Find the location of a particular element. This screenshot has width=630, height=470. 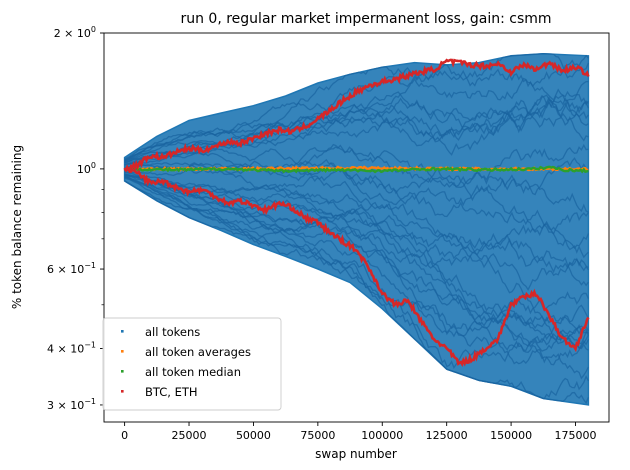

legend-label: BTC, ETH is located at coordinates (171, 392).